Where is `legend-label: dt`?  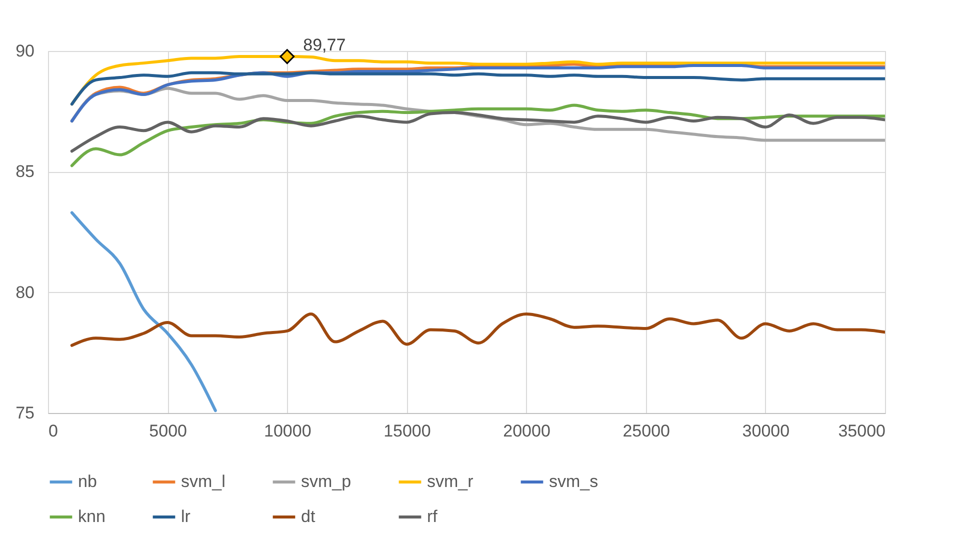
legend-label: dt is located at coordinates (308, 516).